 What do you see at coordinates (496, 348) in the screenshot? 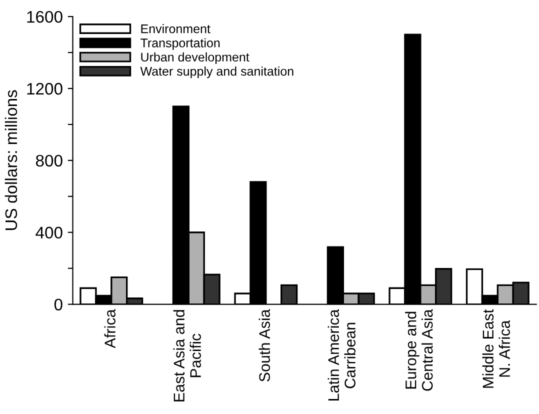
I see `x-tick-label: Middle East N. Africa` at bounding box center [496, 348].